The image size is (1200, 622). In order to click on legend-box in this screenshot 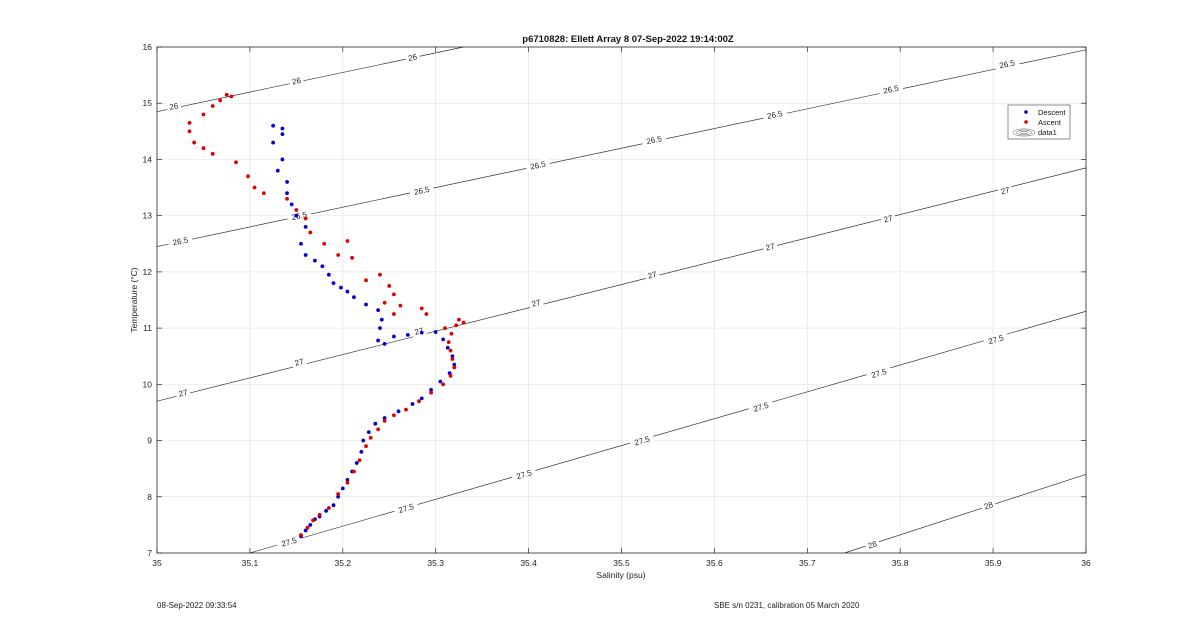, I will do `click(1039, 122)`.